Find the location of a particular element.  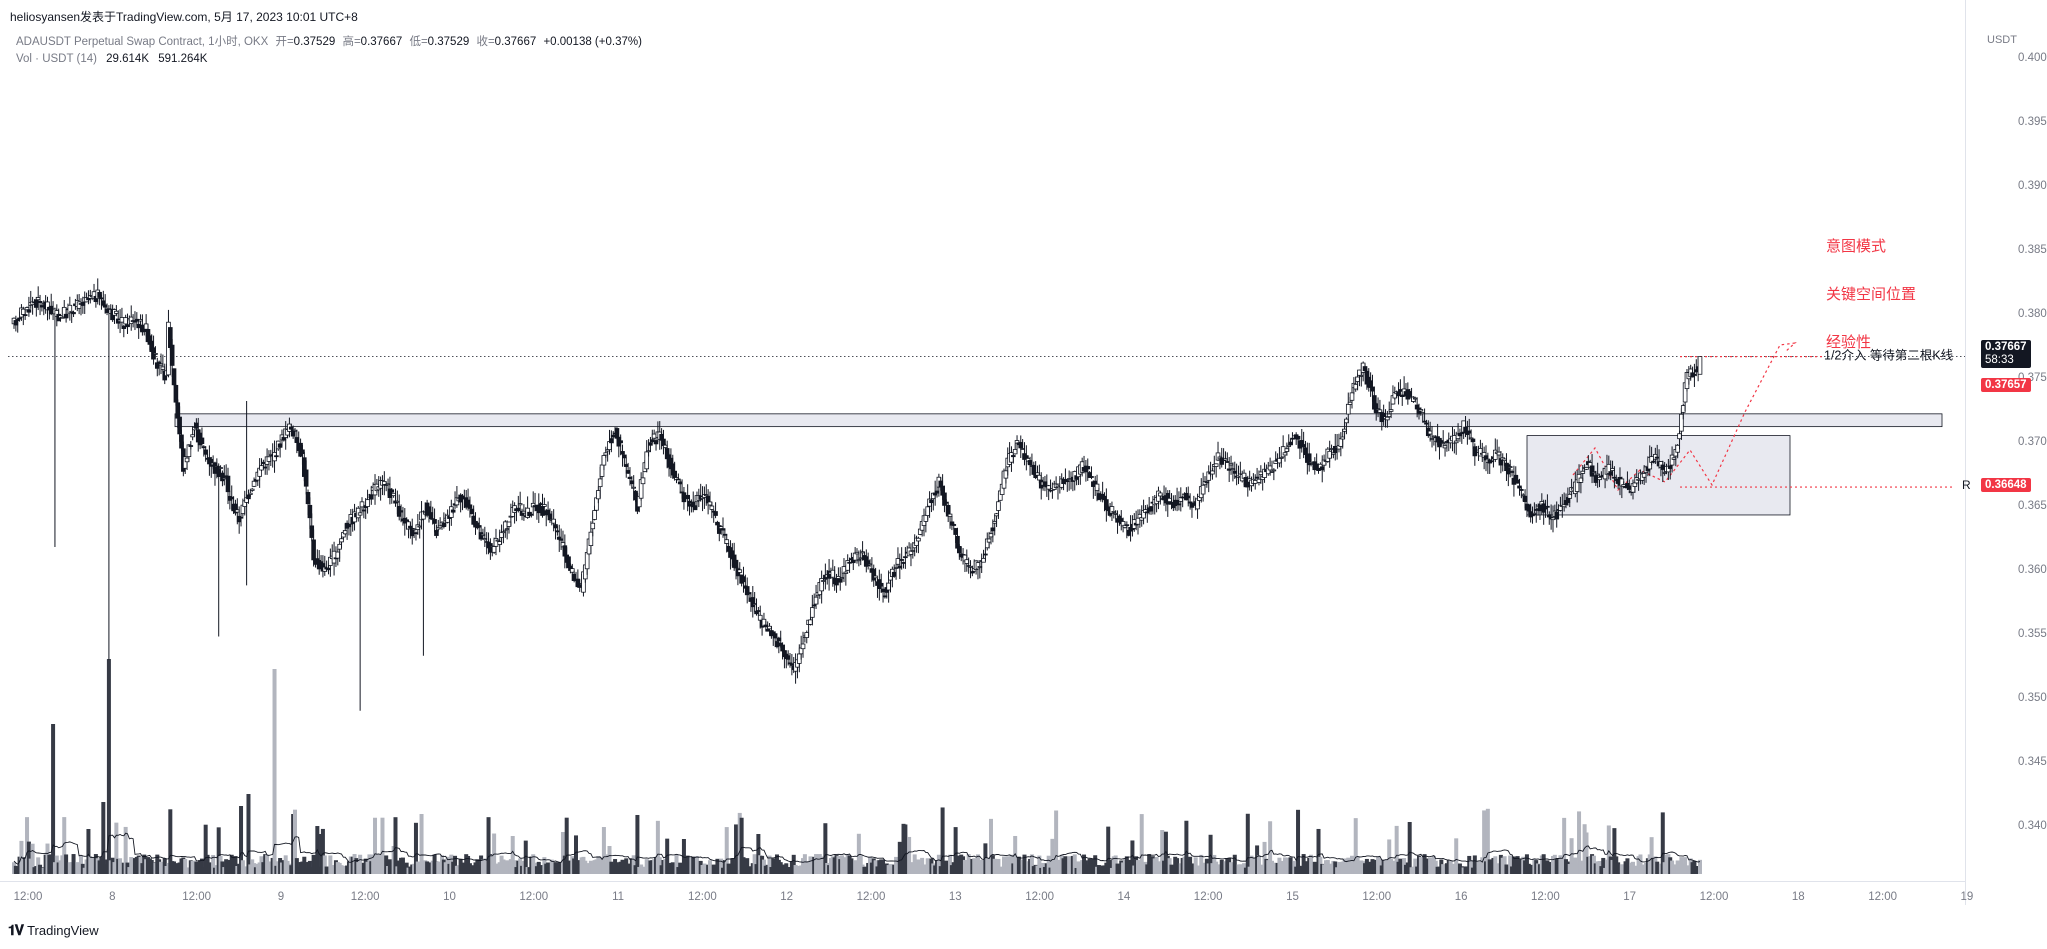

volume-indicator-label: Vol · USDT (14) is located at coordinates (56, 59).